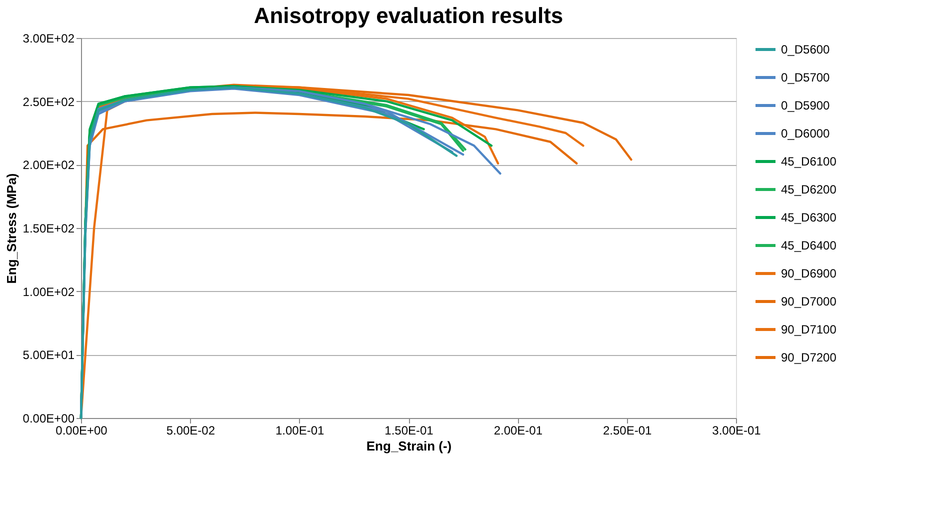 The image size is (940, 524). I want to click on x-tick-label: 0.00E+00, so click(82, 431).